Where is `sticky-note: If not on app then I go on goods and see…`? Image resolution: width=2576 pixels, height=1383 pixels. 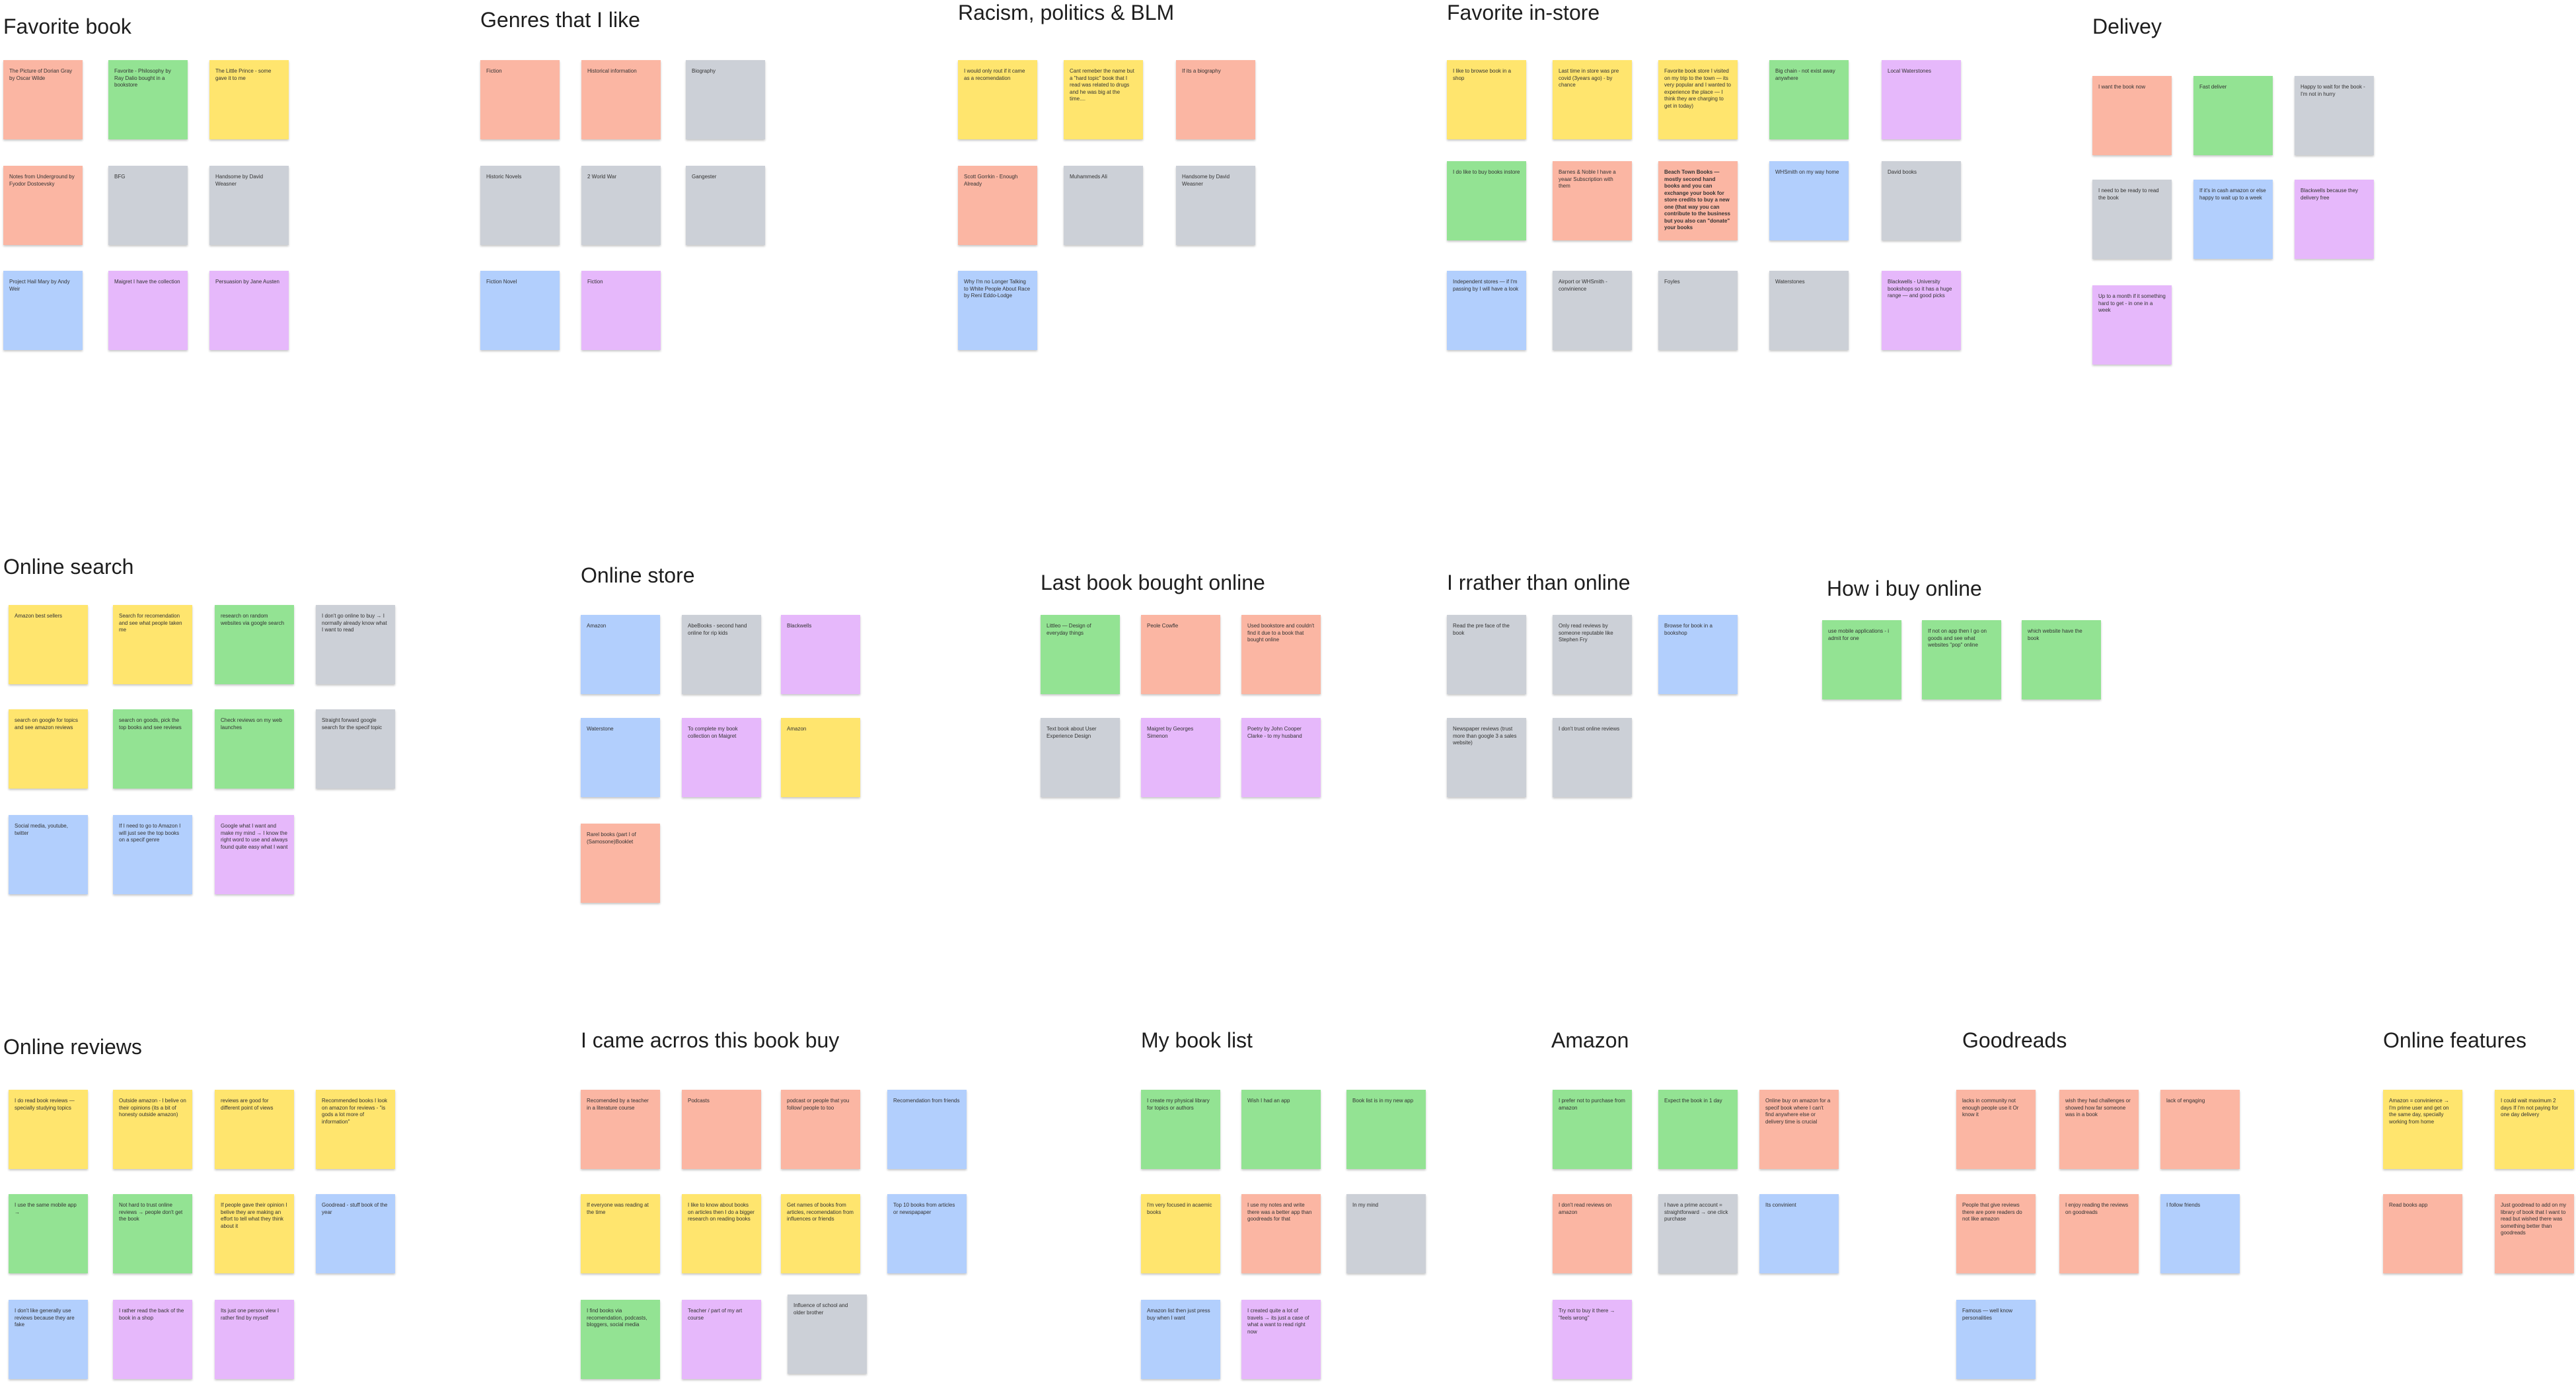 sticky-note: If not on app then I go on goods and see… is located at coordinates (1961, 659).